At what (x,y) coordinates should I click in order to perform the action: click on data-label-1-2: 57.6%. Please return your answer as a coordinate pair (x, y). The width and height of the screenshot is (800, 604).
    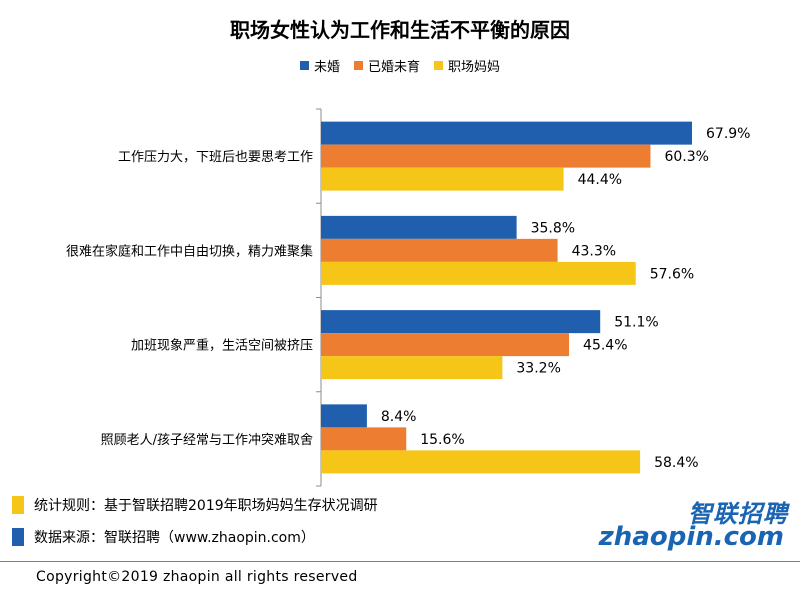
    Looking at the image, I should click on (672, 274).